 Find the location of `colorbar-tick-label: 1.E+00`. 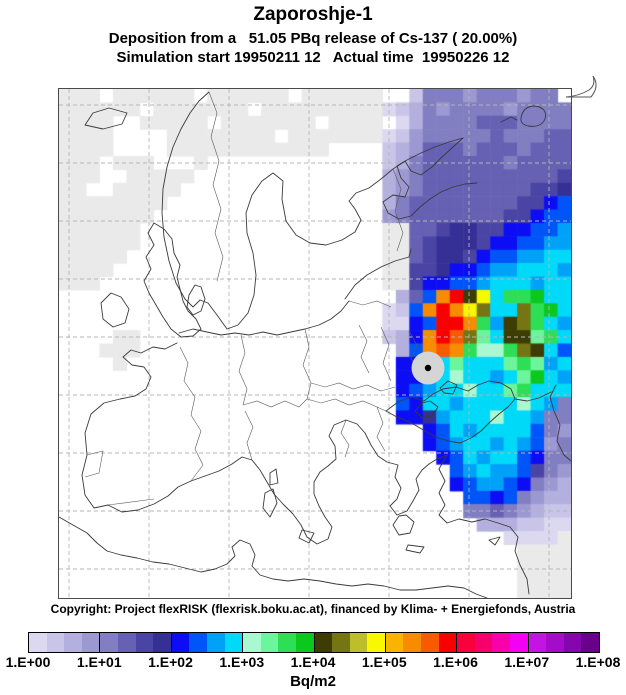

colorbar-tick-label: 1.E+00 is located at coordinates (28, 662).